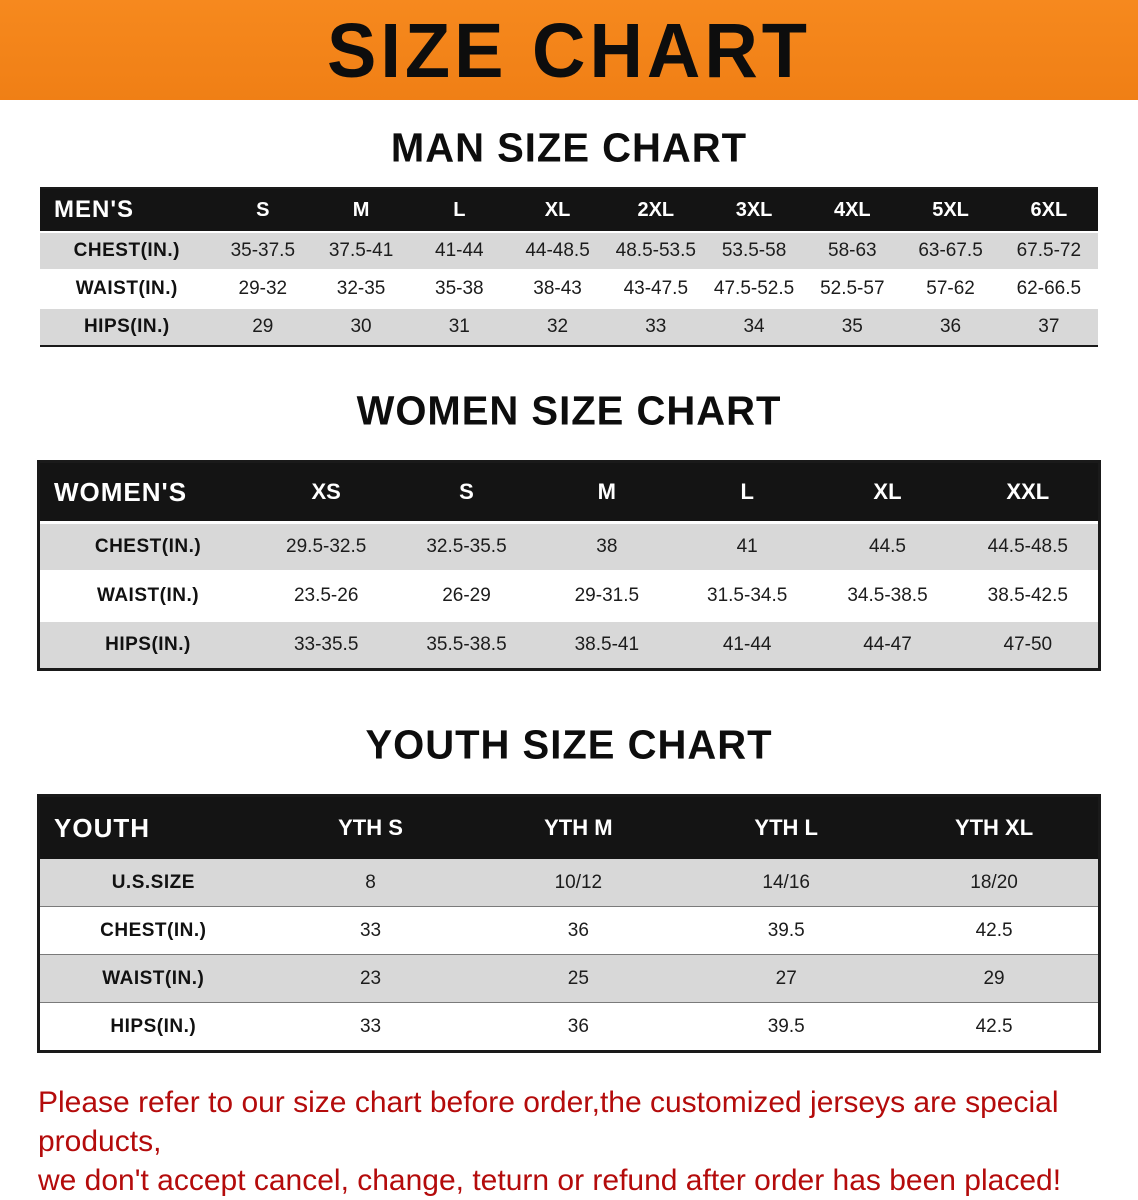 The image size is (1138, 1200). What do you see at coordinates (370, 883) in the screenshot?
I see `size-cell: 8` at bounding box center [370, 883].